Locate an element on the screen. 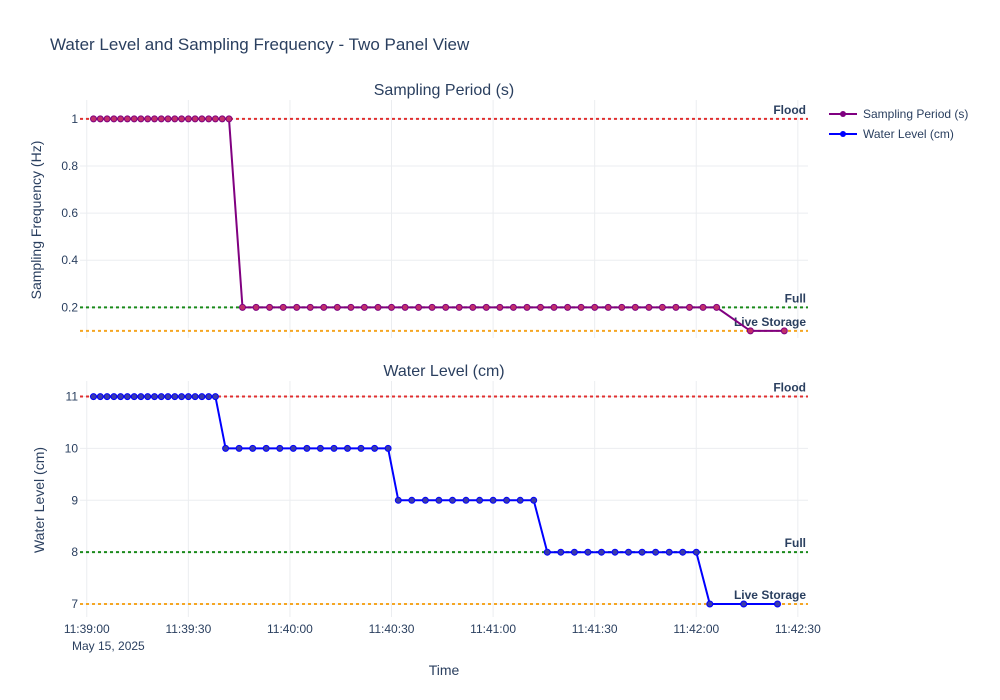 The height and width of the screenshot is (700, 1000). y-tick-label: 8 is located at coordinates (74, 552).